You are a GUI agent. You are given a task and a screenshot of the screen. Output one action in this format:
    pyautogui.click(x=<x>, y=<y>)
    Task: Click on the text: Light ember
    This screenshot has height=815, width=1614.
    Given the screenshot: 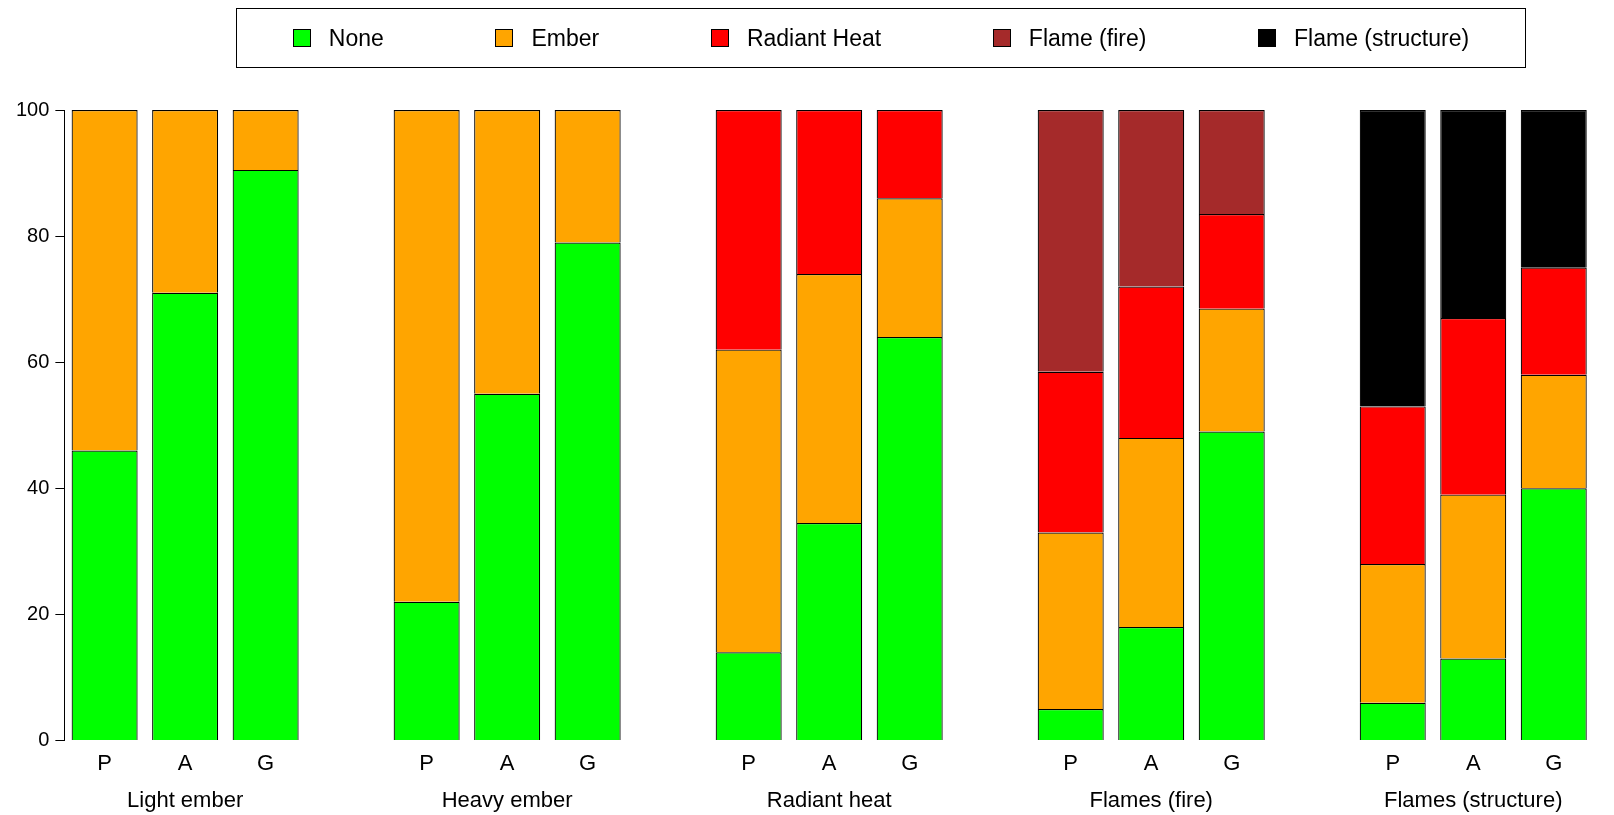 What is the action you would take?
    pyautogui.click(x=185, y=800)
    